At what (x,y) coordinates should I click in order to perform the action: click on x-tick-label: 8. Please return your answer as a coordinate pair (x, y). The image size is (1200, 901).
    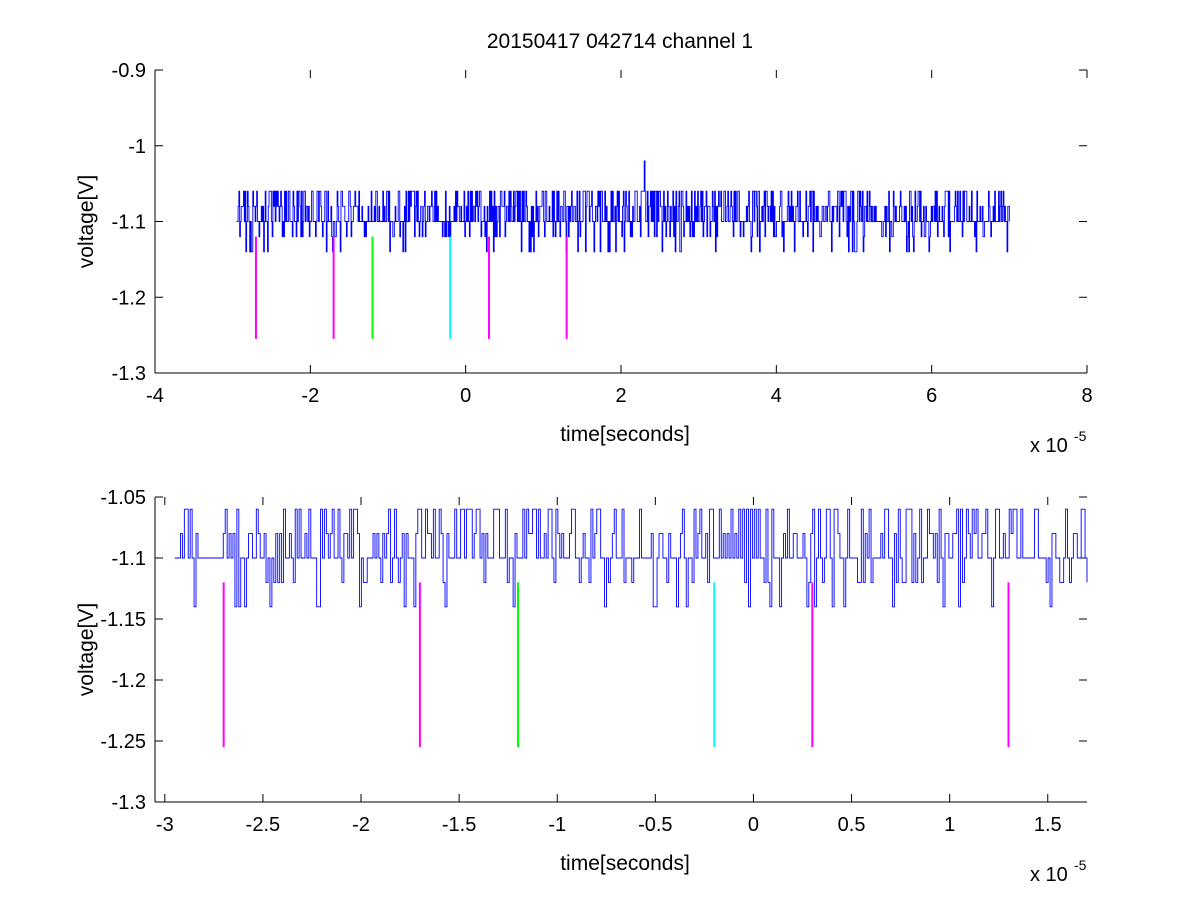
    Looking at the image, I should click on (1086, 396).